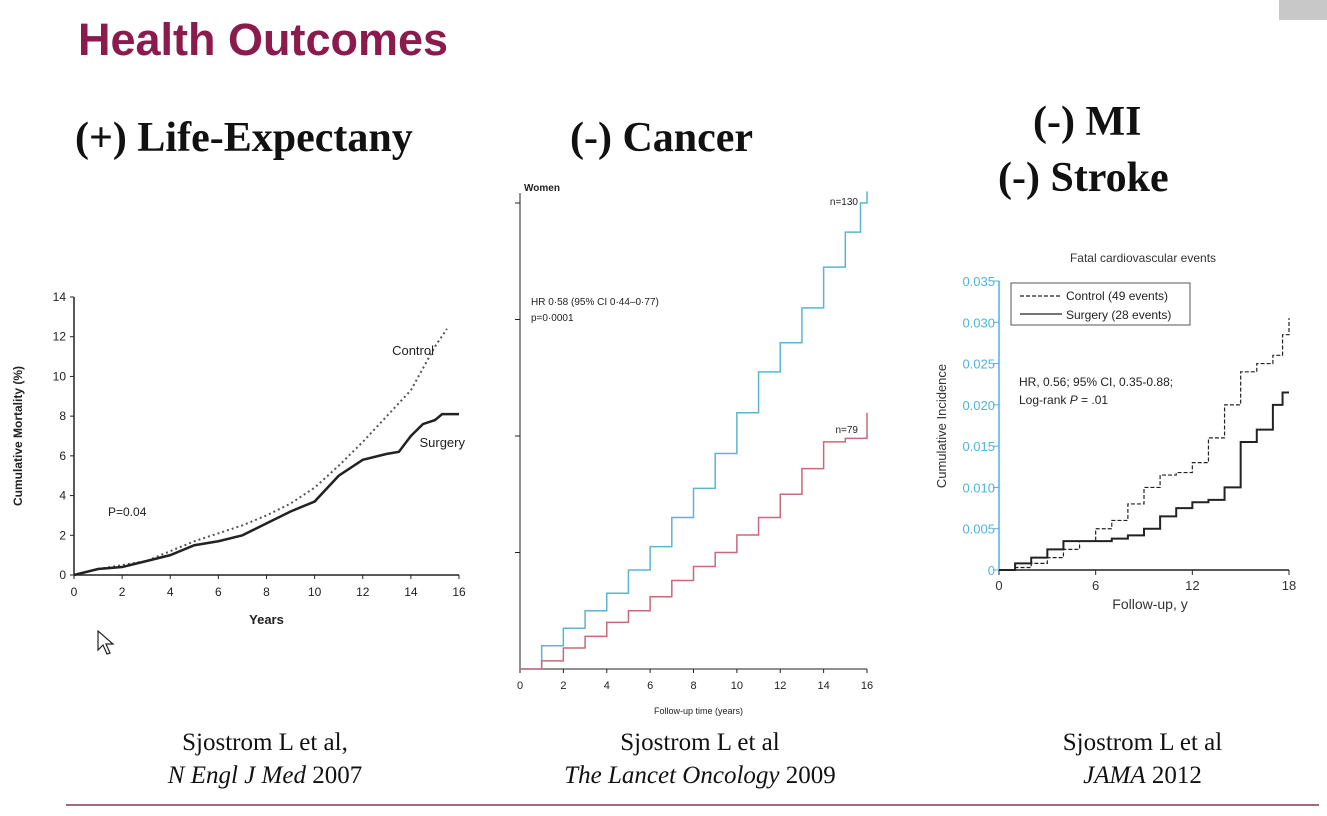  What do you see at coordinates (978, 322) in the screenshot?
I see `chart3-y-tick-label: 0.030` at bounding box center [978, 322].